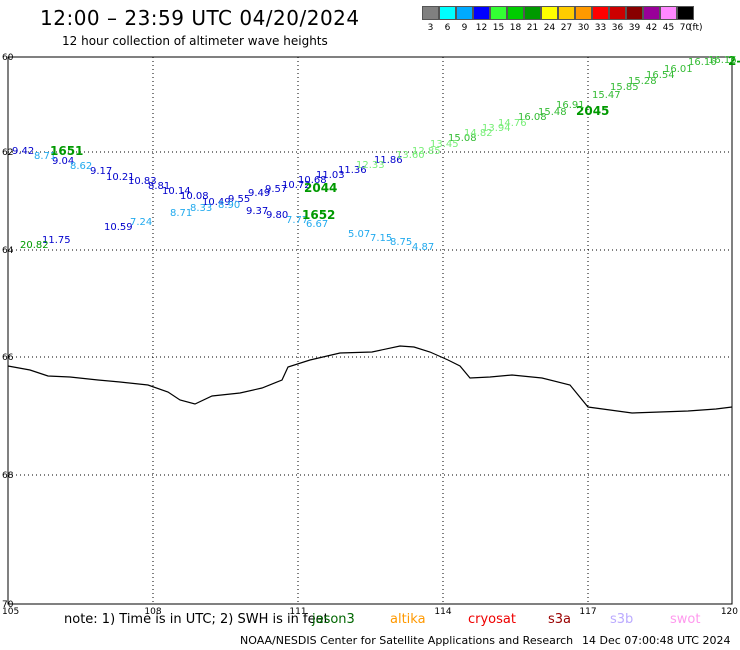 The image size is (740, 650). I want to click on colorbar-label: 3, so click(430, 28).